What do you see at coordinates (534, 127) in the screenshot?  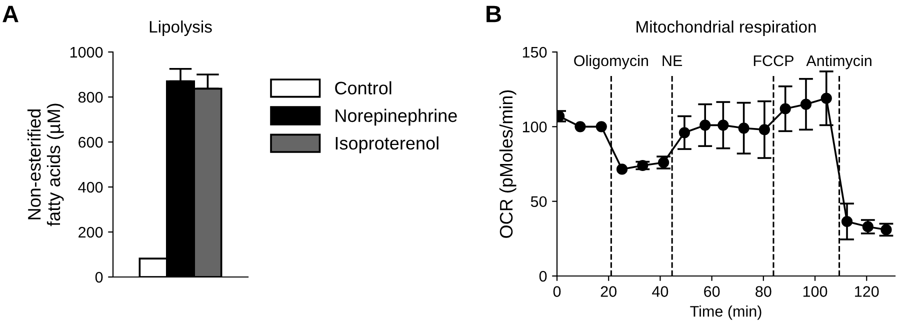 I see `y-tick-label: 100` at bounding box center [534, 127].